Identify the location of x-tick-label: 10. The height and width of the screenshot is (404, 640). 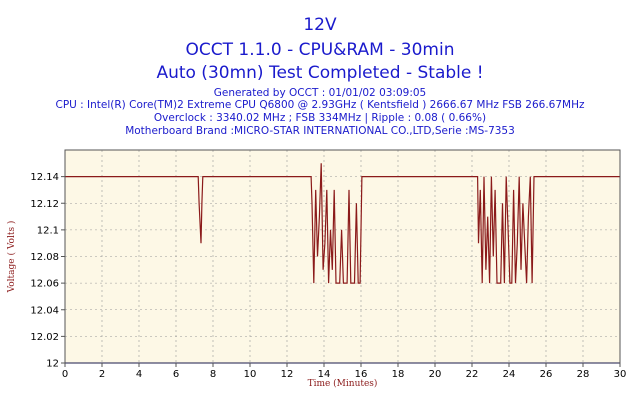
(250, 374).